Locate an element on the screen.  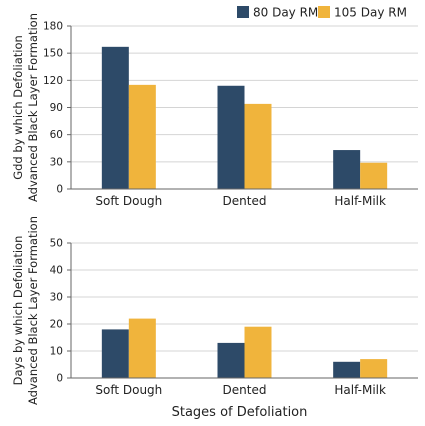
y-tick-label: 120 is located at coordinates (53, 81).